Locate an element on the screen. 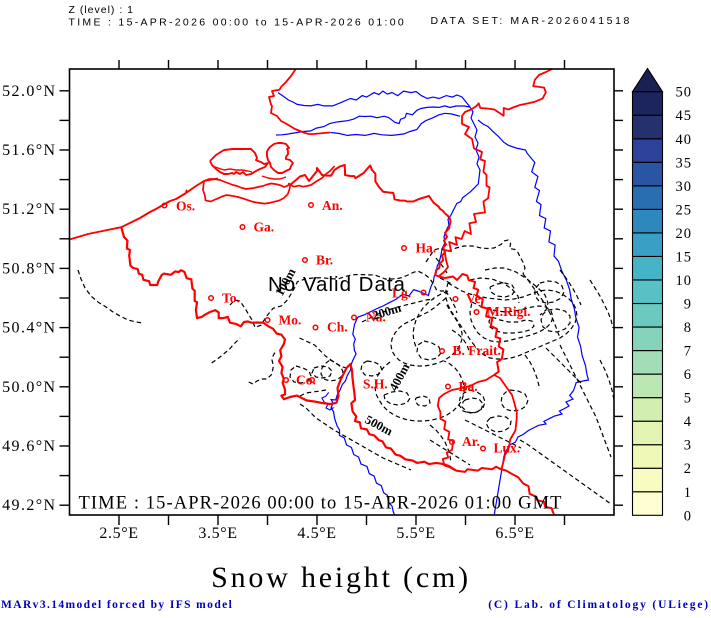  svg-text: No Valid Data is located at coordinates (337, 284).